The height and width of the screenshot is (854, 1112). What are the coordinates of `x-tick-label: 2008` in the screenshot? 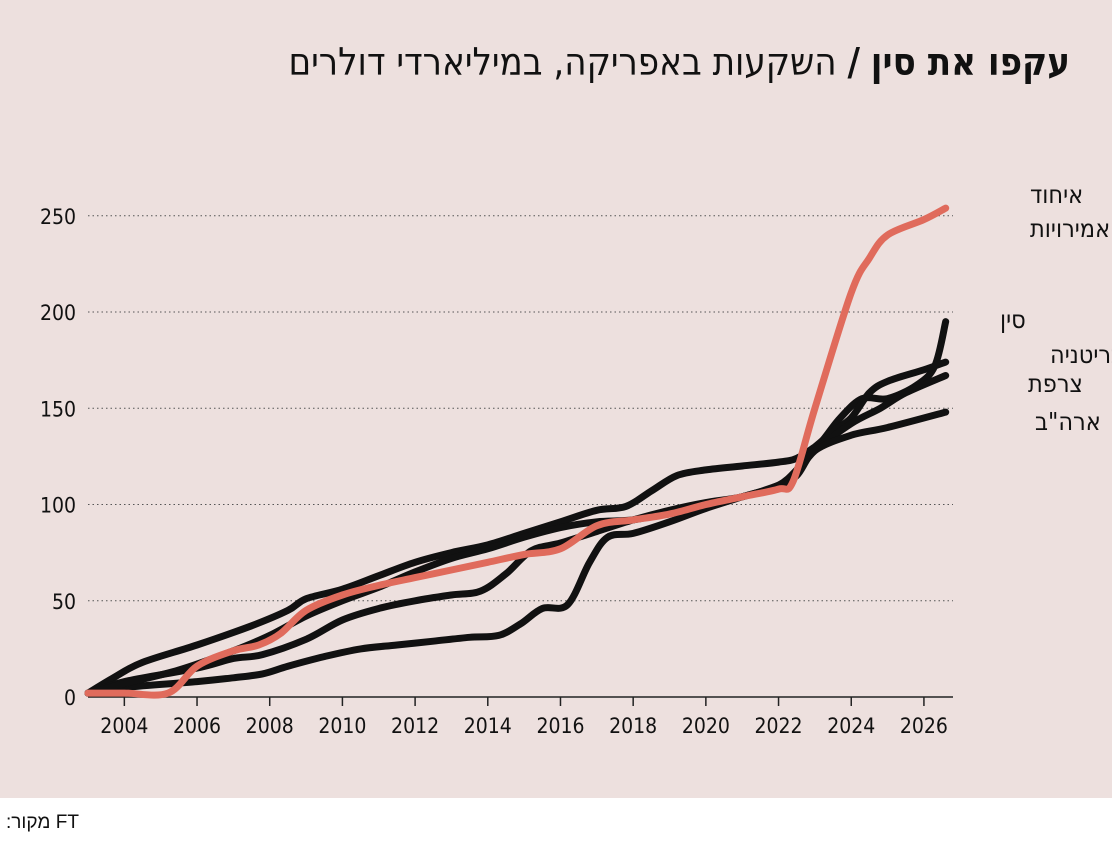 It's located at (270, 726).